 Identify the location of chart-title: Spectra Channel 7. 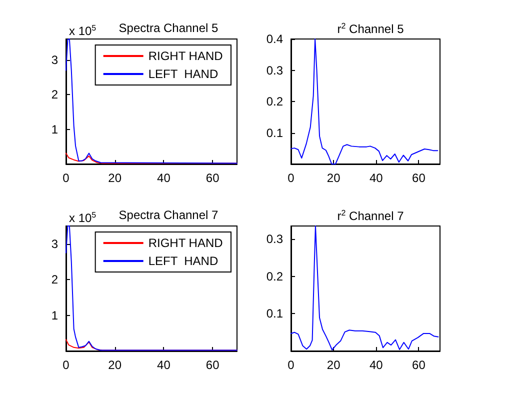
(168, 215).